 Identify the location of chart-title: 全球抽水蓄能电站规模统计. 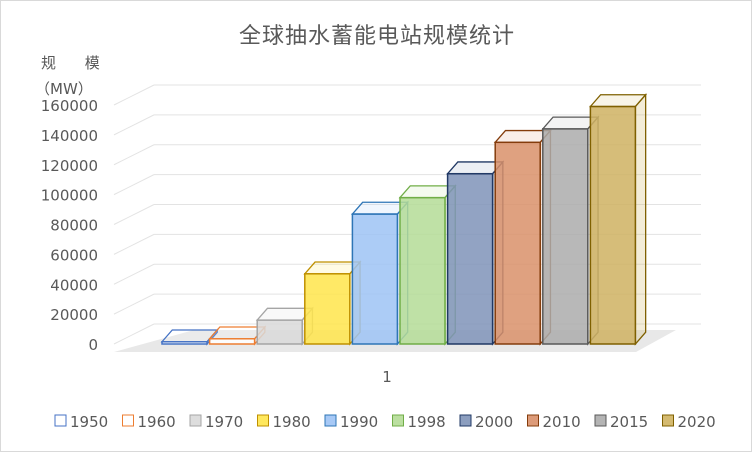
(377, 36).